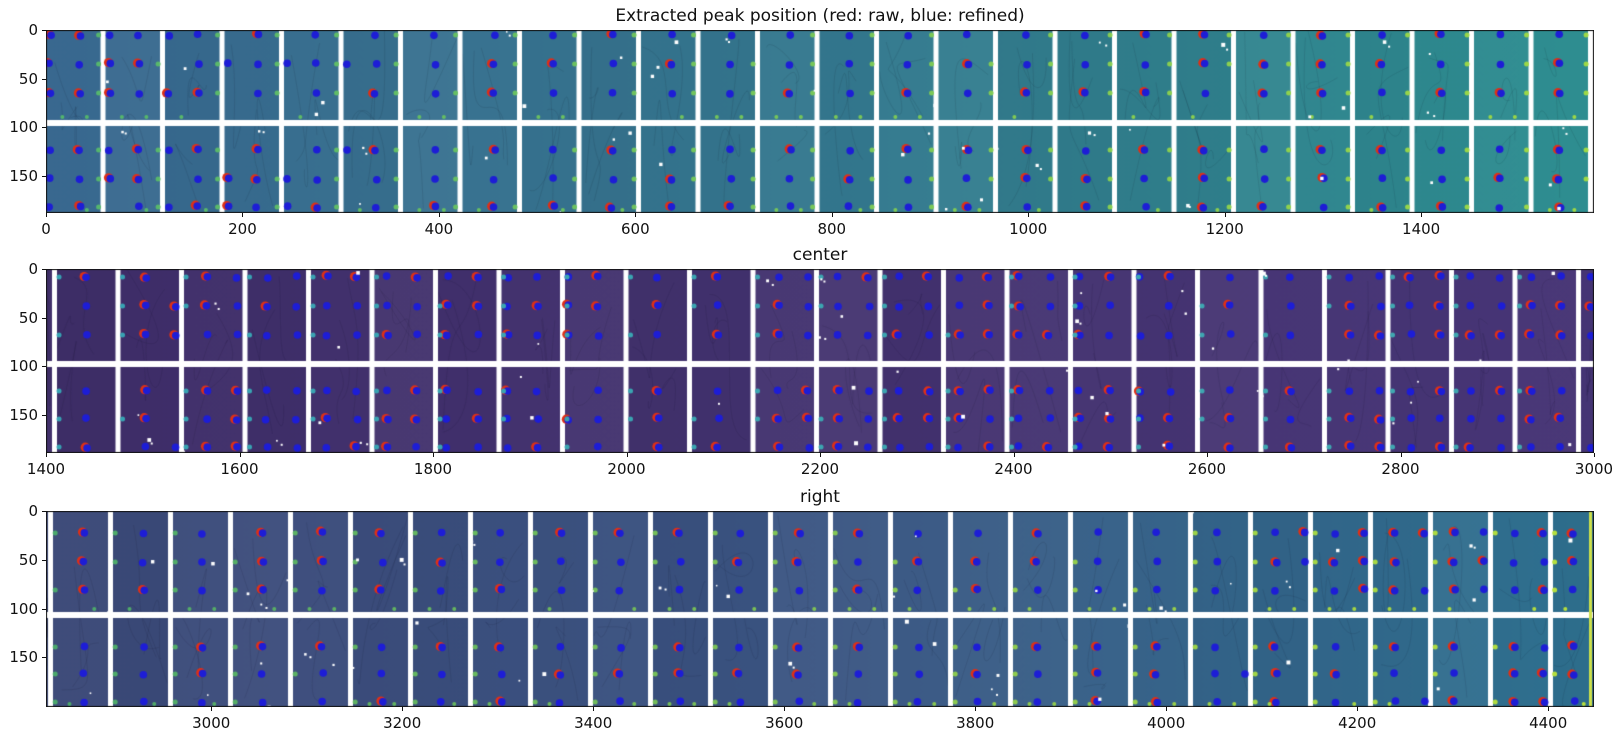  What do you see at coordinates (242, 229) in the screenshot?
I see `x-tick-label: 200` at bounding box center [242, 229].